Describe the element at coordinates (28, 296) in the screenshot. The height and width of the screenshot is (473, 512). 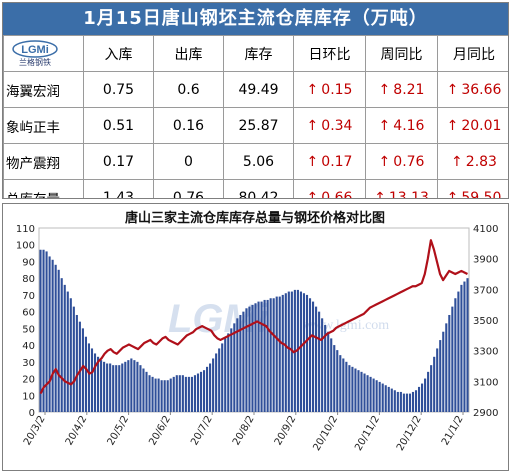
I see `y-left-tick-label: 70` at that location.